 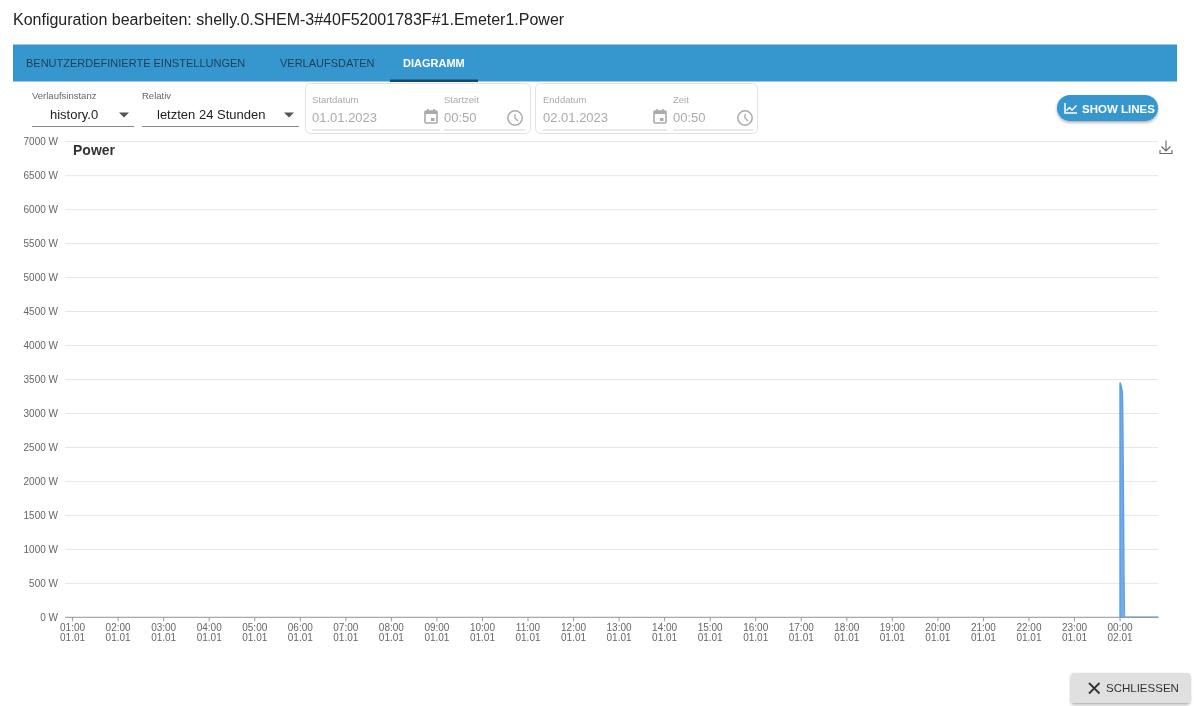 I want to click on x-tick-label: 02:00 01.01, so click(x=118, y=633).